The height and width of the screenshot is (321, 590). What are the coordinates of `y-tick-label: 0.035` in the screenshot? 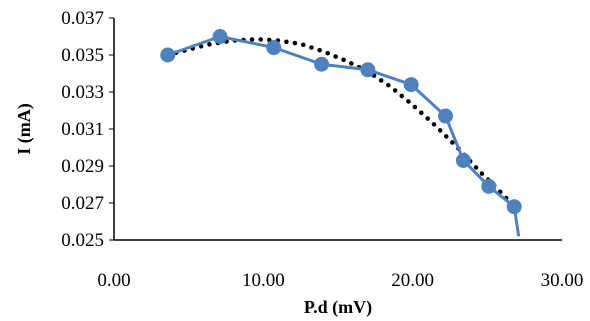 It's located at (82, 55).